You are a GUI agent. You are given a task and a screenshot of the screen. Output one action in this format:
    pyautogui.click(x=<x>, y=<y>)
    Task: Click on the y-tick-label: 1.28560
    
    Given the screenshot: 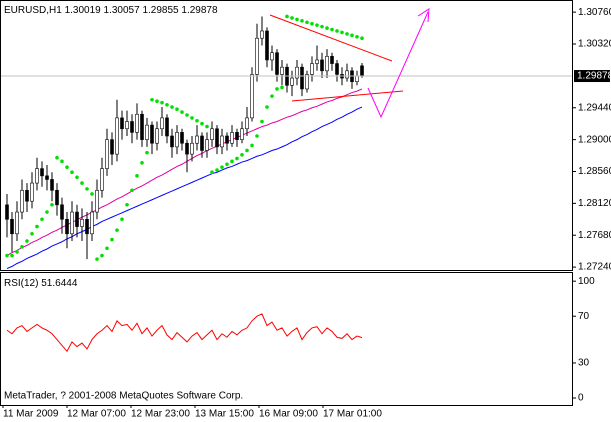 What is the action you would take?
    pyautogui.click(x=594, y=171)
    